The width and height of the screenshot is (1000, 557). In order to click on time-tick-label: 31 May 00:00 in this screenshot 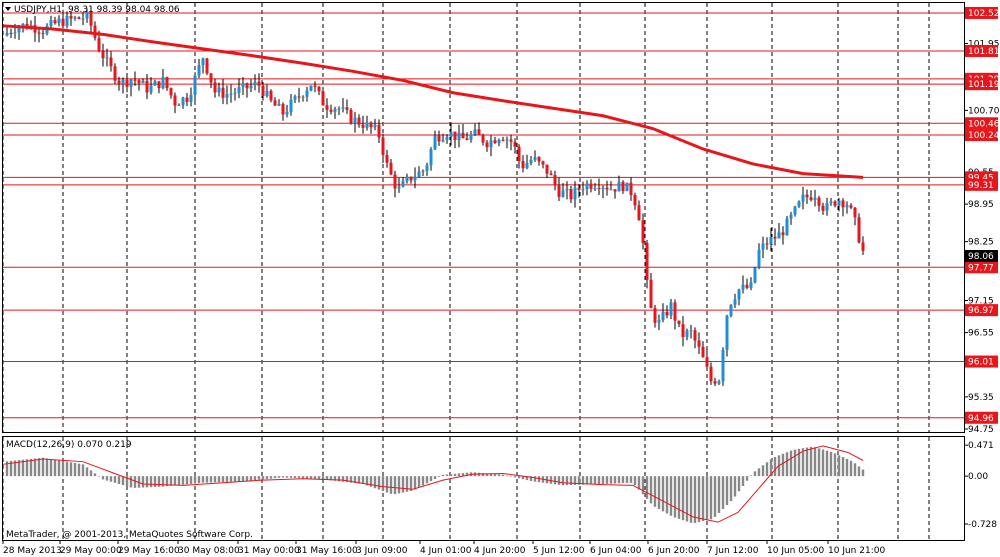, I will do `click(269, 551)`.